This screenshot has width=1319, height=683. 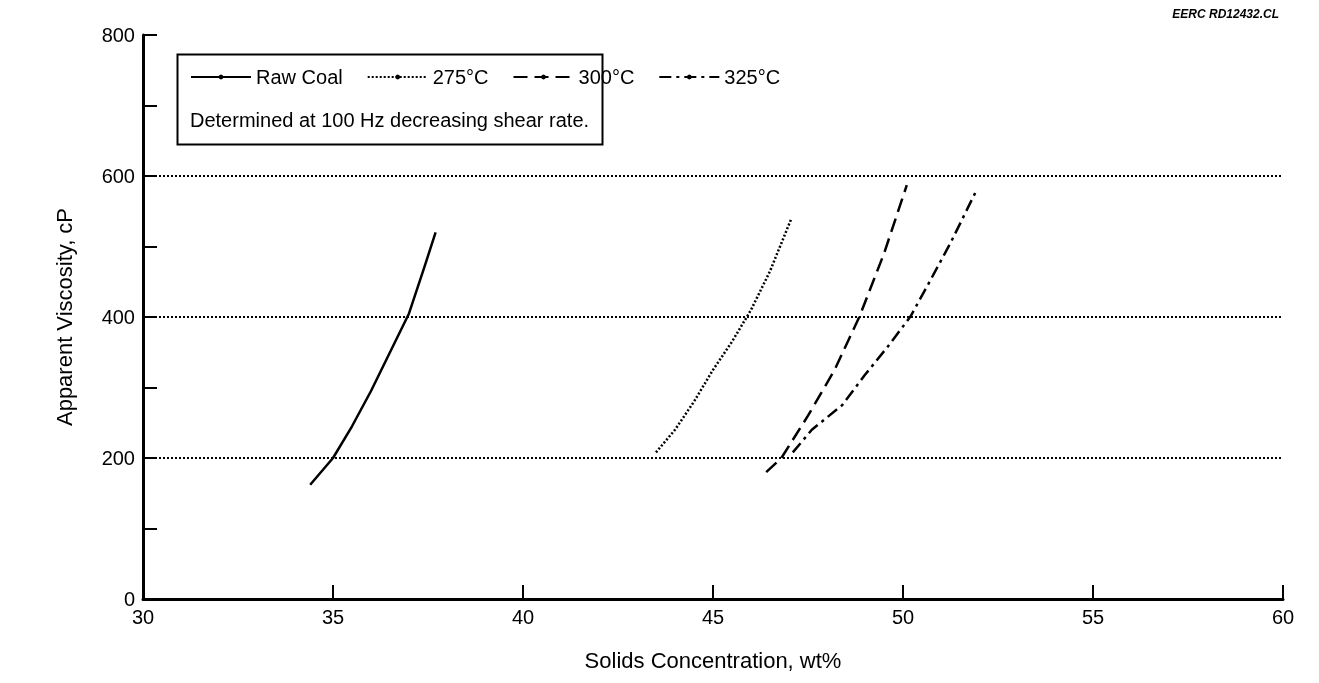 What do you see at coordinates (1093, 617) in the screenshot?
I see `x-tick-label: 55` at bounding box center [1093, 617].